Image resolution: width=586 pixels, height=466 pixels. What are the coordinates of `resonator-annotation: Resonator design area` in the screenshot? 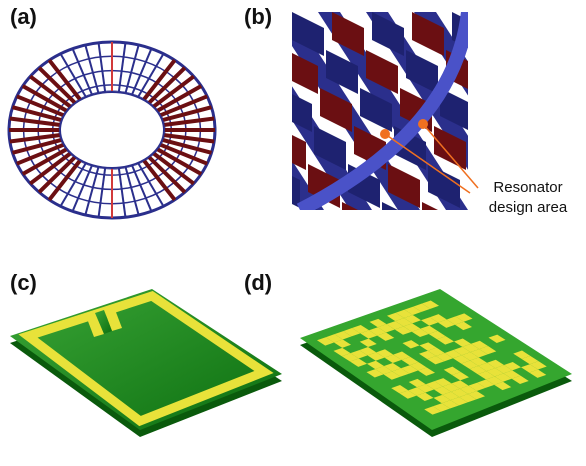 It's located at (528, 198).